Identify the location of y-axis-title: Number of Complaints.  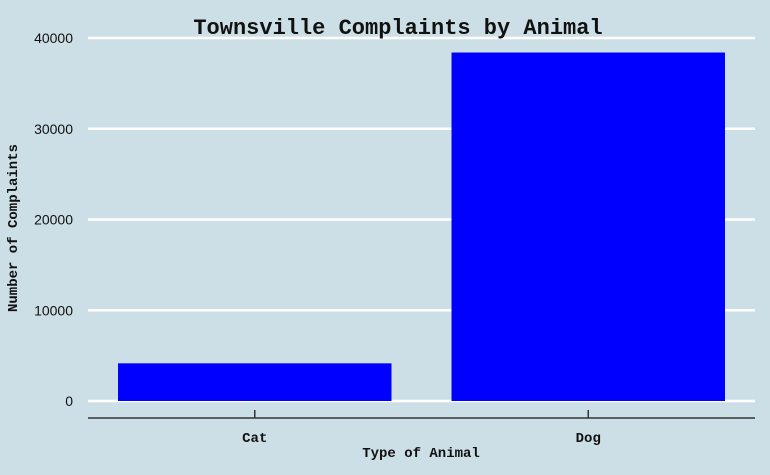
(14, 228).